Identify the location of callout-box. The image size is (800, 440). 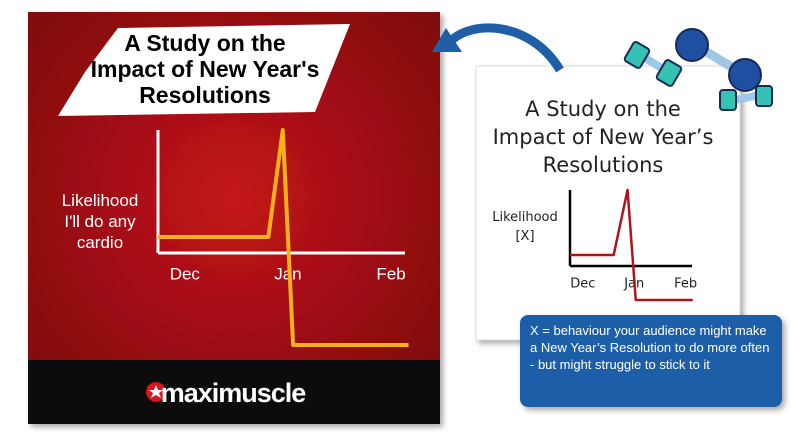
(651, 361).